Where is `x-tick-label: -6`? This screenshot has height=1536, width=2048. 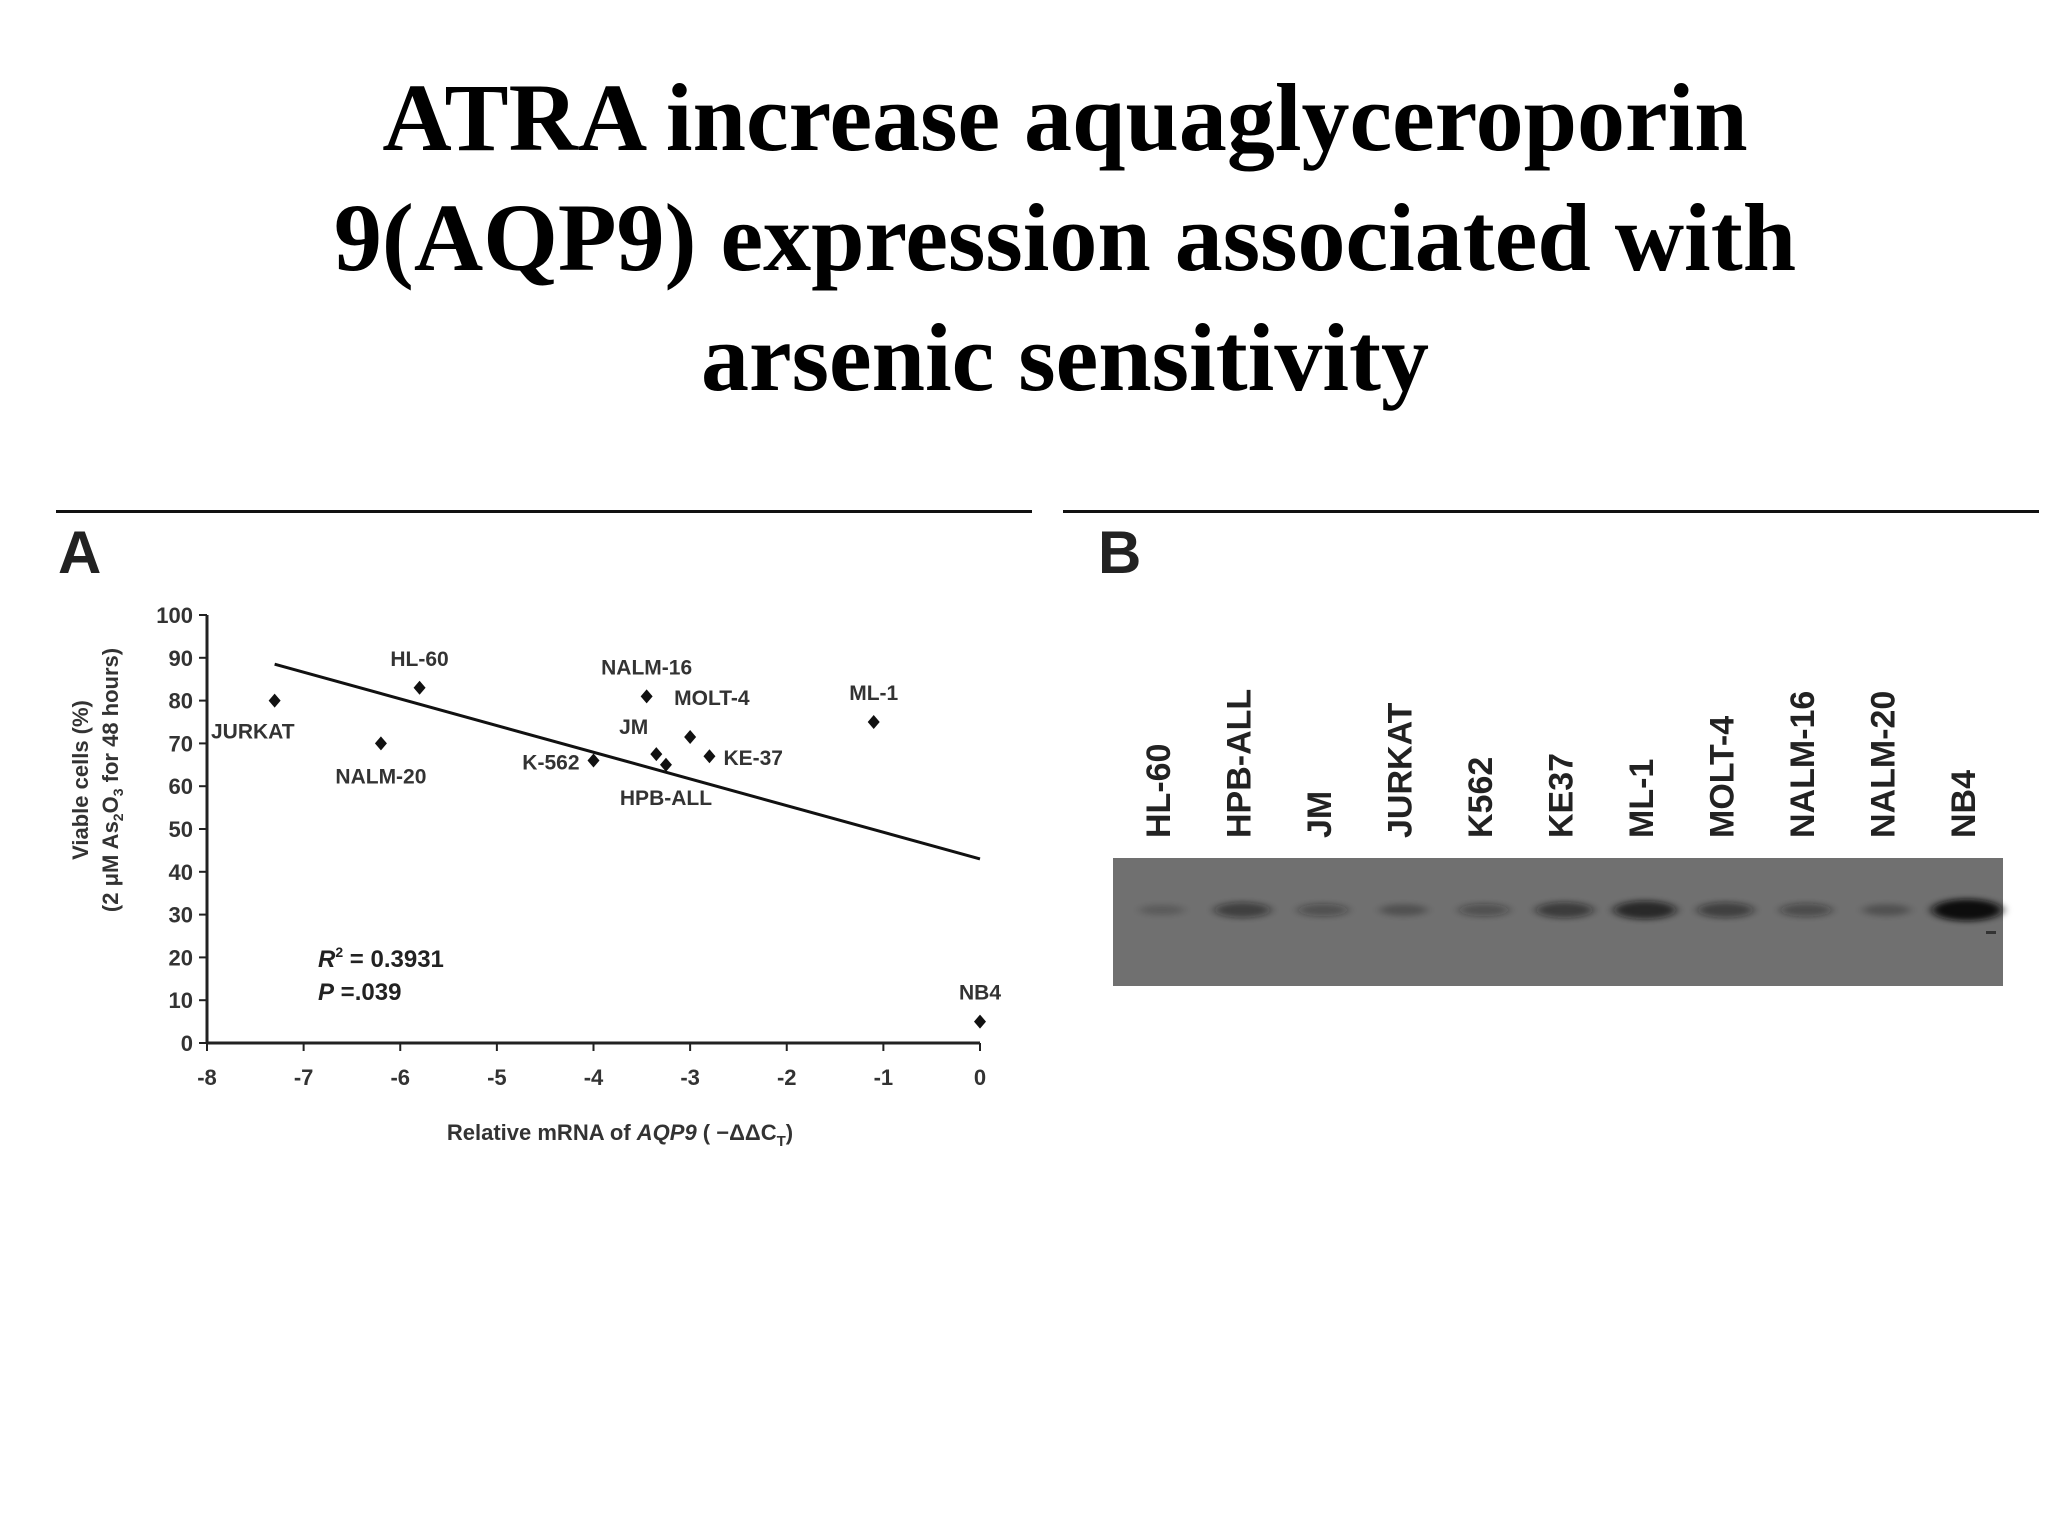
x-tick-label: -6 is located at coordinates (400, 1077).